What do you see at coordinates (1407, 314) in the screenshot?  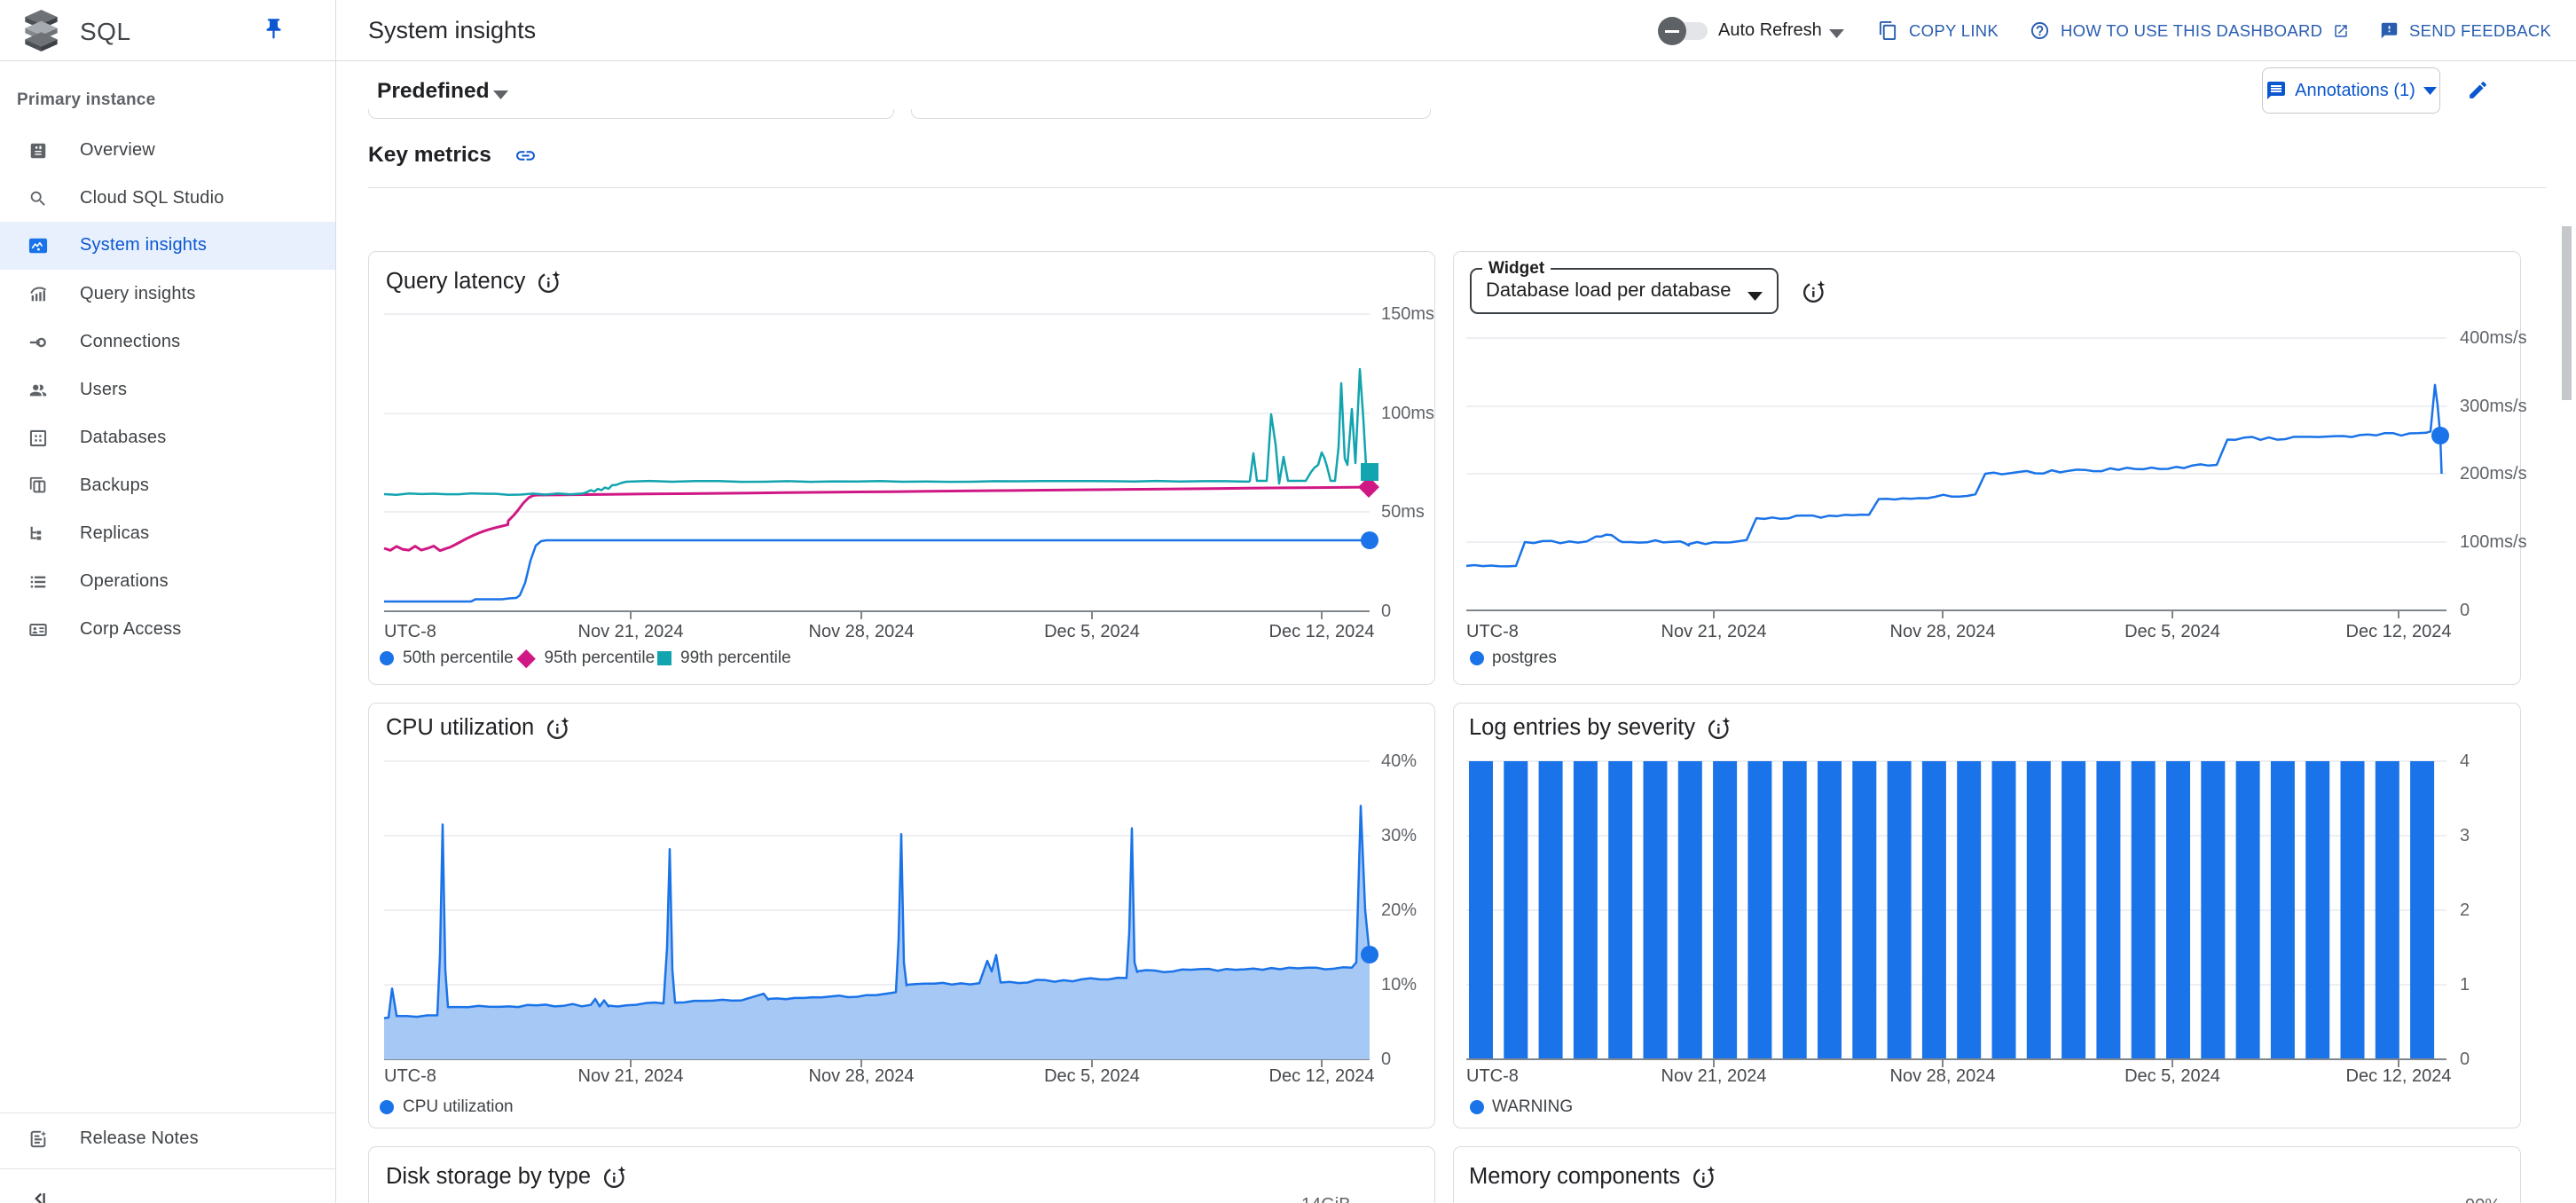 I see `svg-text: 150ms` at bounding box center [1407, 314].